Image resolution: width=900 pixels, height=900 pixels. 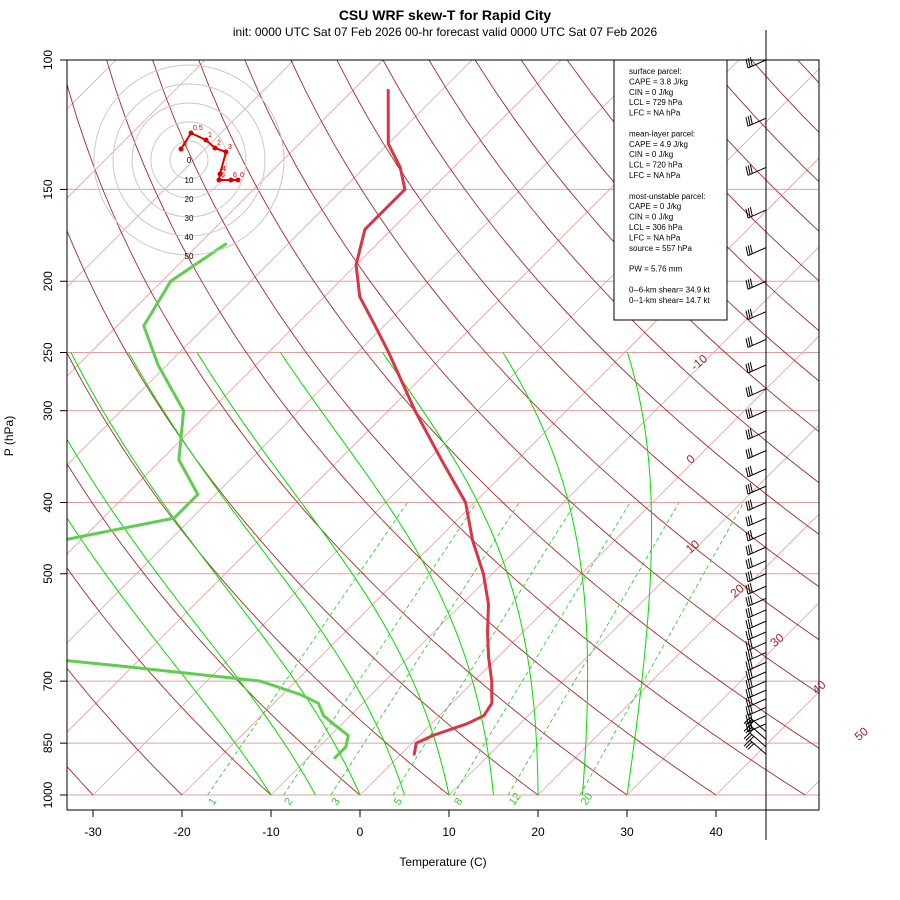 I want to click on hodograph-ring-label: 50, so click(x=189, y=256).